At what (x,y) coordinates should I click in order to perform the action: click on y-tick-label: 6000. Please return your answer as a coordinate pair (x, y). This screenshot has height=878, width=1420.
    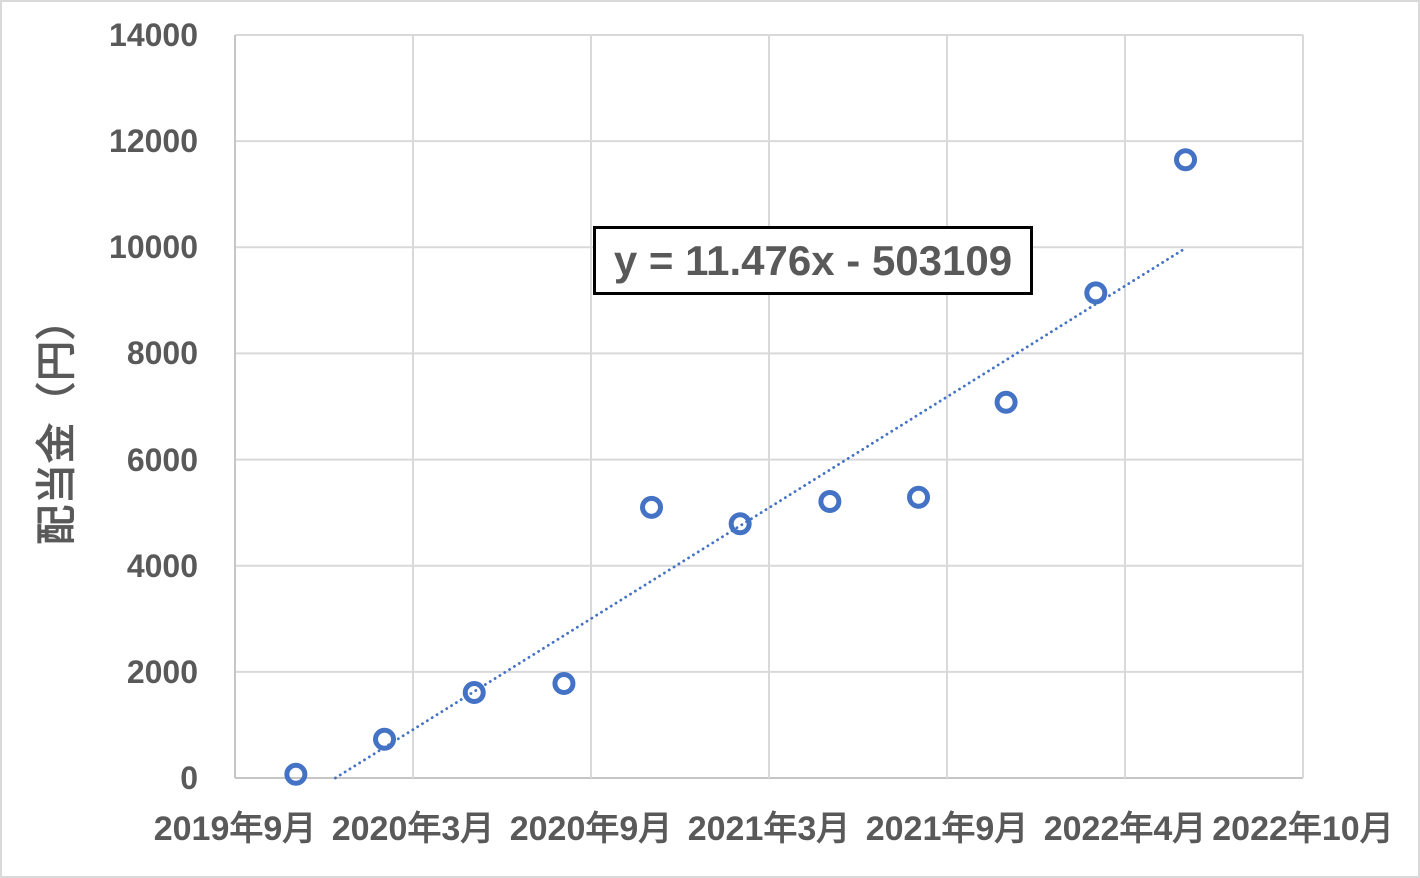
    Looking at the image, I should click on (162, 459).